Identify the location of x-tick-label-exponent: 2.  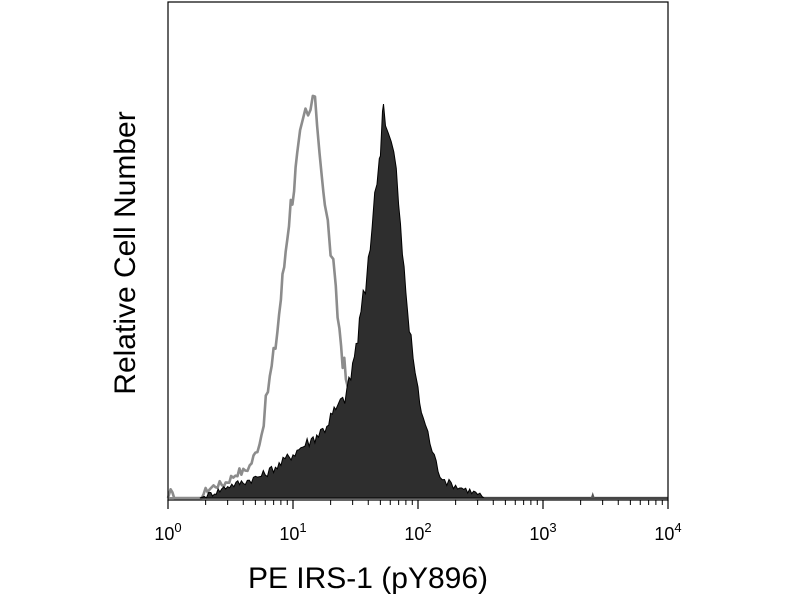
(427, 527).